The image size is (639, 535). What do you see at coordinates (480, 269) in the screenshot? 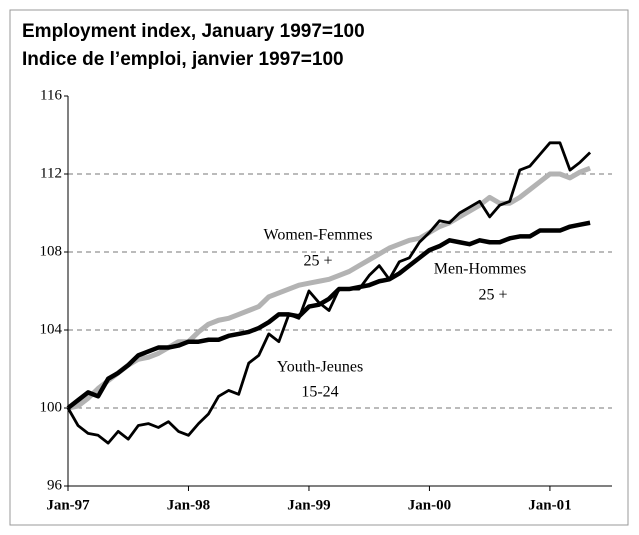
I see `series-label: Men-Hommes` at bounding box center [480, 269].